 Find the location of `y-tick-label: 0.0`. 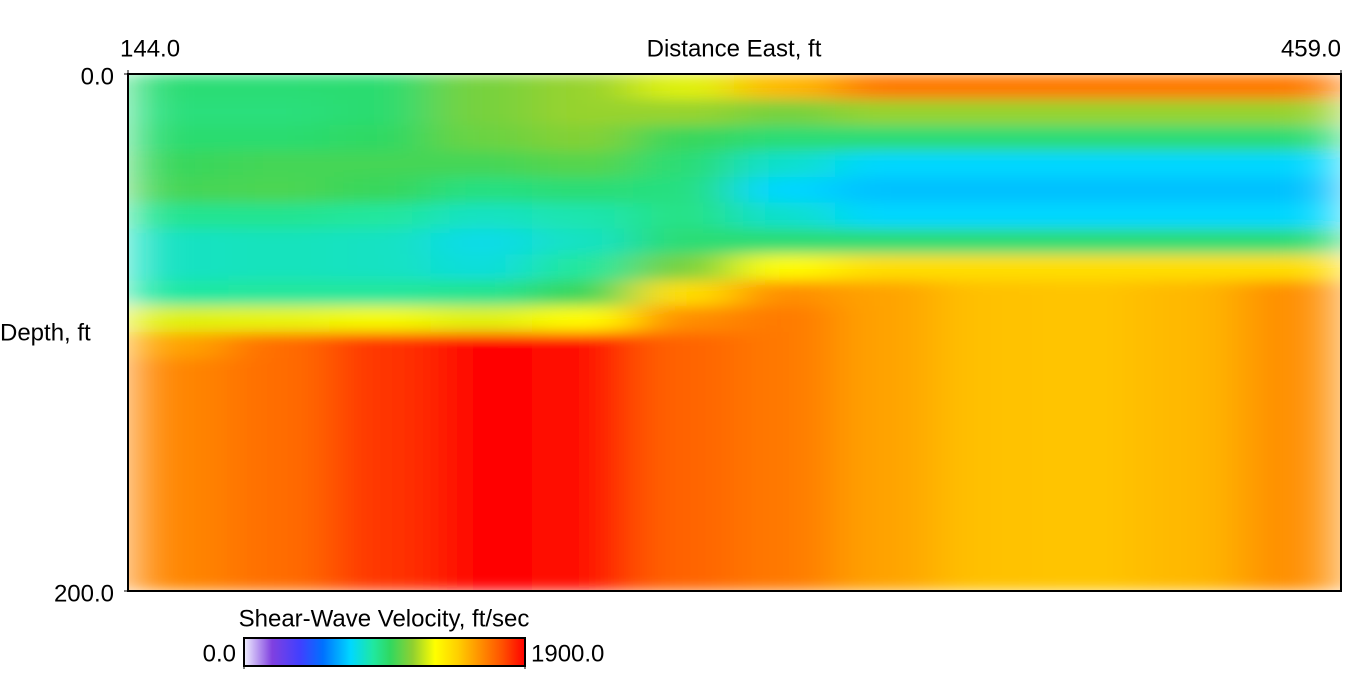

y-tick-label: 0.0 is located at coordinates (97, 76).